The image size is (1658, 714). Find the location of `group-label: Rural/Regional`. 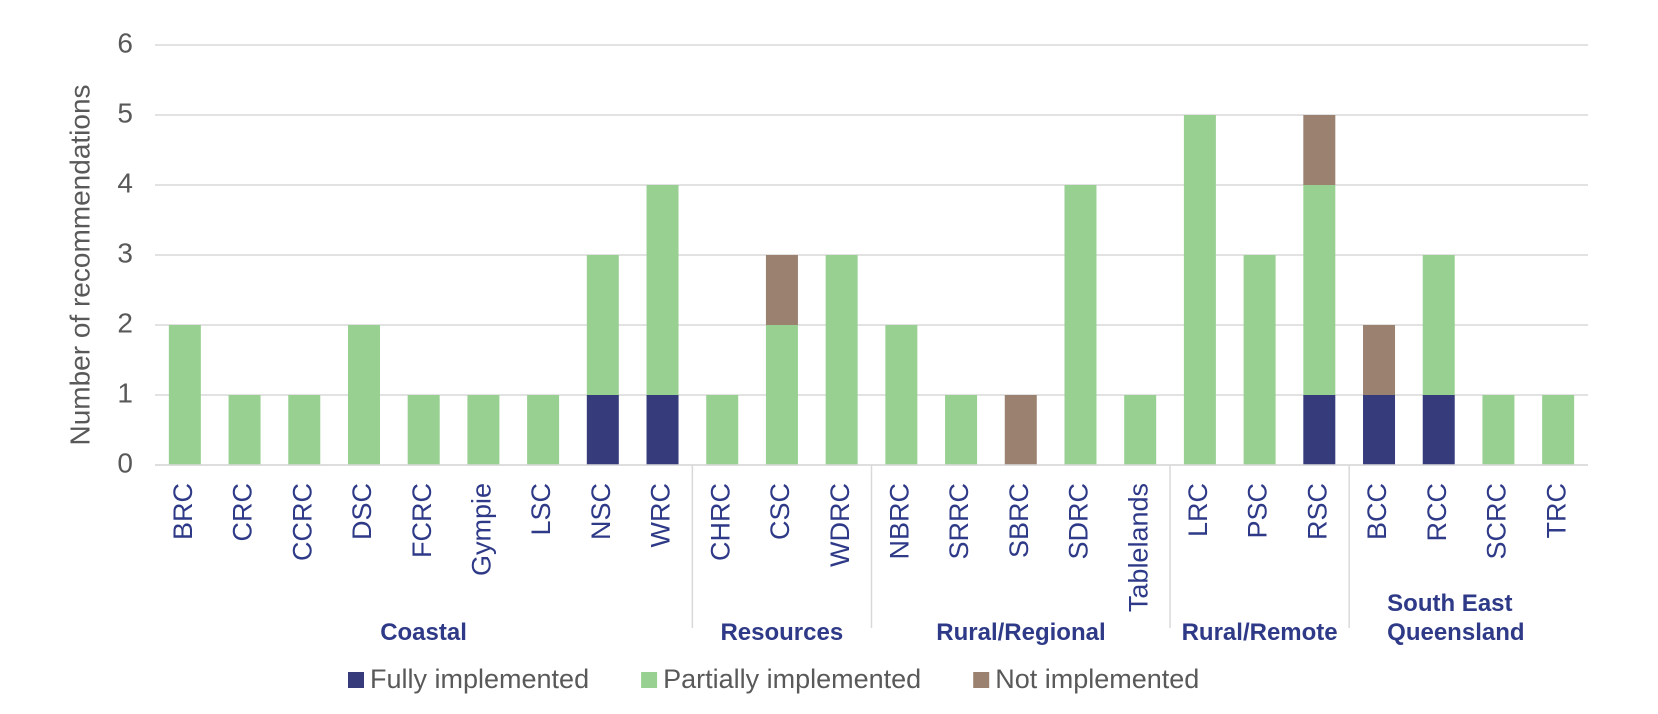

group-label: Rural/Regional is located at coordinates (1021, 632).